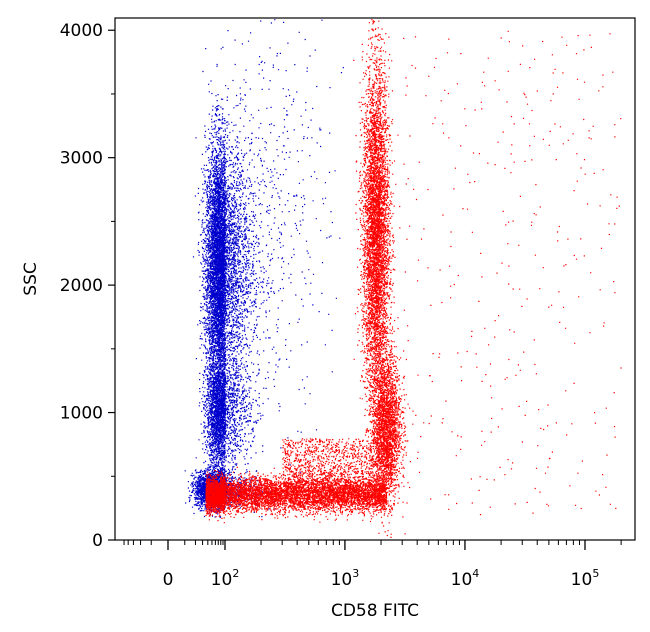 Image resolution: width=650 pixels, height=632 pixels. Describe the element at coordinates (345, 578) in the screenshot. I see `x-tick-label: 10³` at that location.